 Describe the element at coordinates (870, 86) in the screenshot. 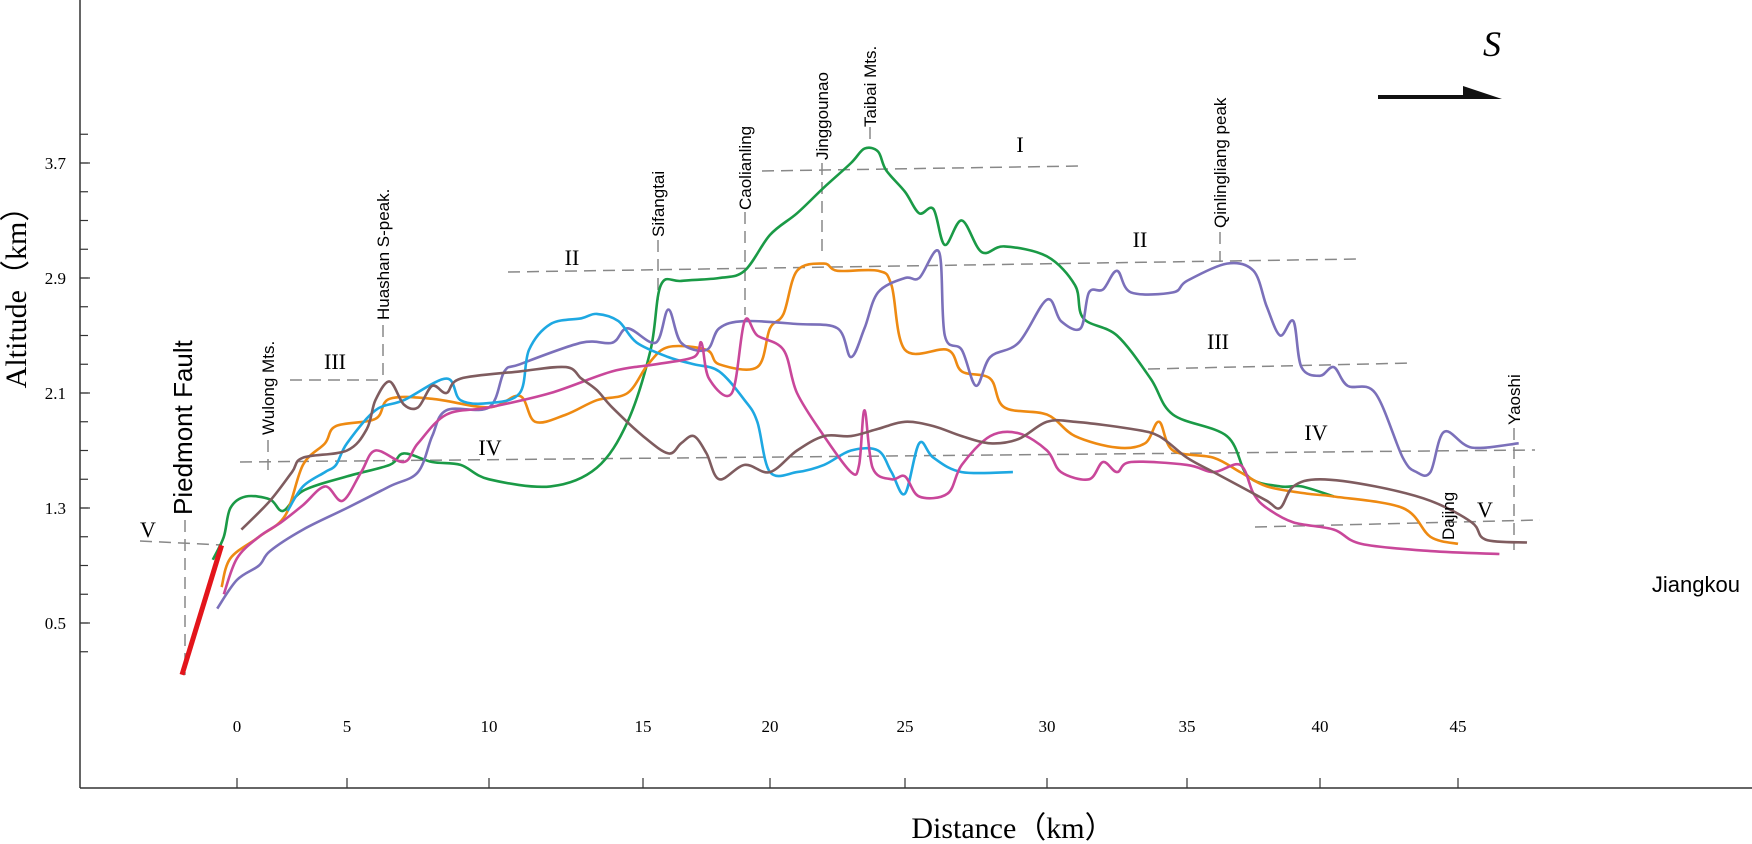

I see `place-label: Taibai Mts.` at that location.